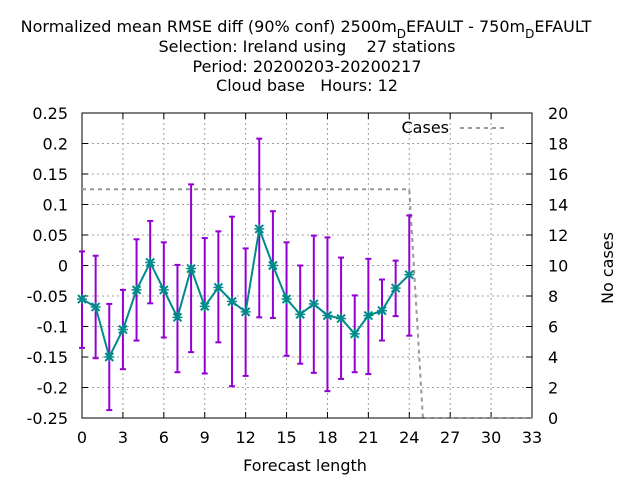 The height and width of the screenshot is (480, 640). I want to click on y-tick-label: -0.2, so click(52, 388).